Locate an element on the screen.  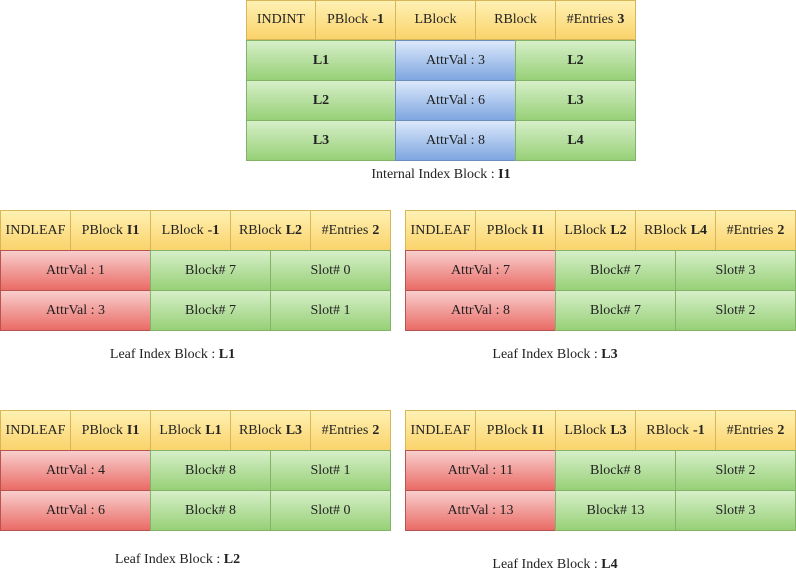
leaf-block-caption: Leaf Index Block : L2 is located at coordinates (177, 560).